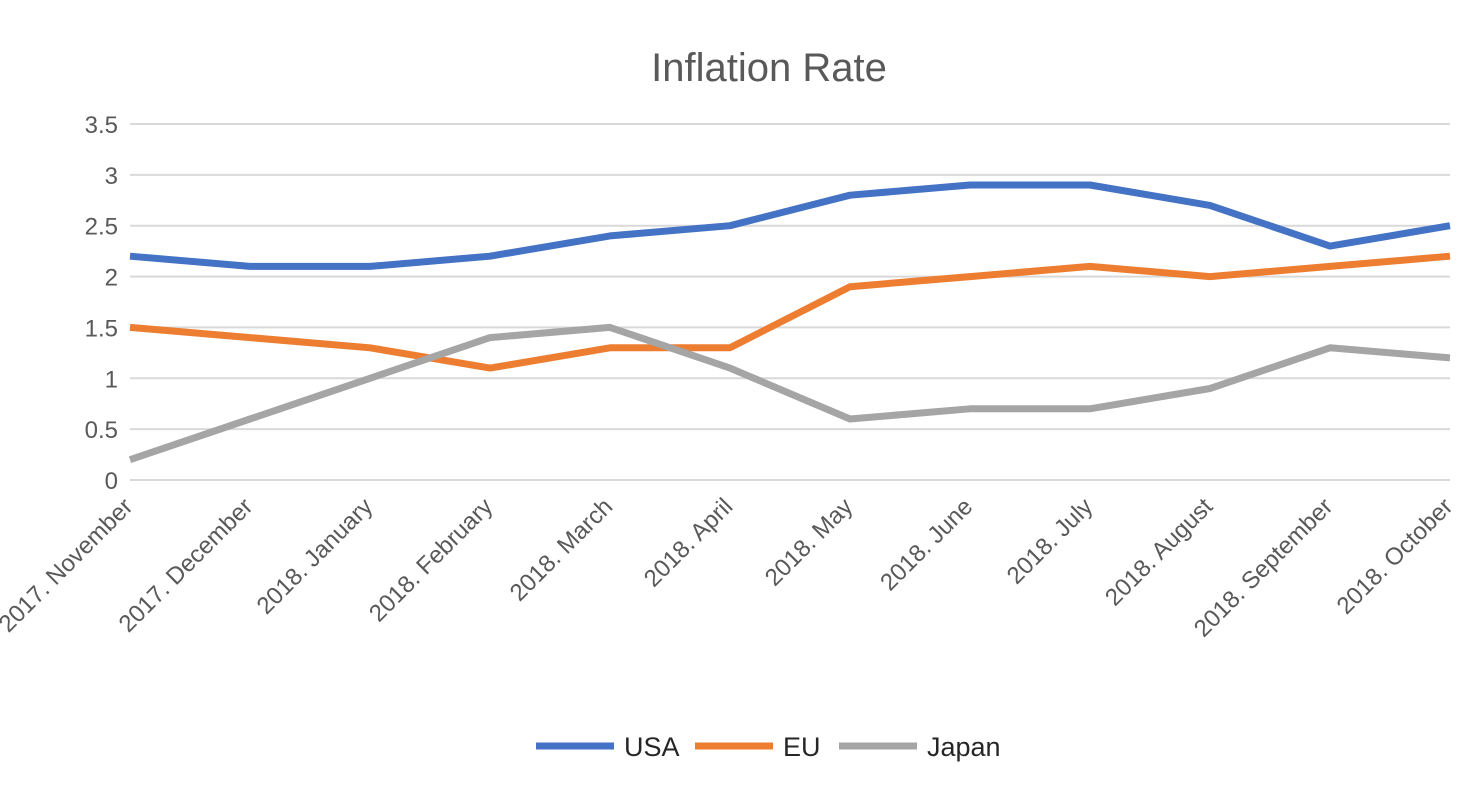 This screenshot has height=812, width=1468. Describe the element at coordinates (101, 125) in the screenshot. I see `y-tick-label: 3.5` at that location.